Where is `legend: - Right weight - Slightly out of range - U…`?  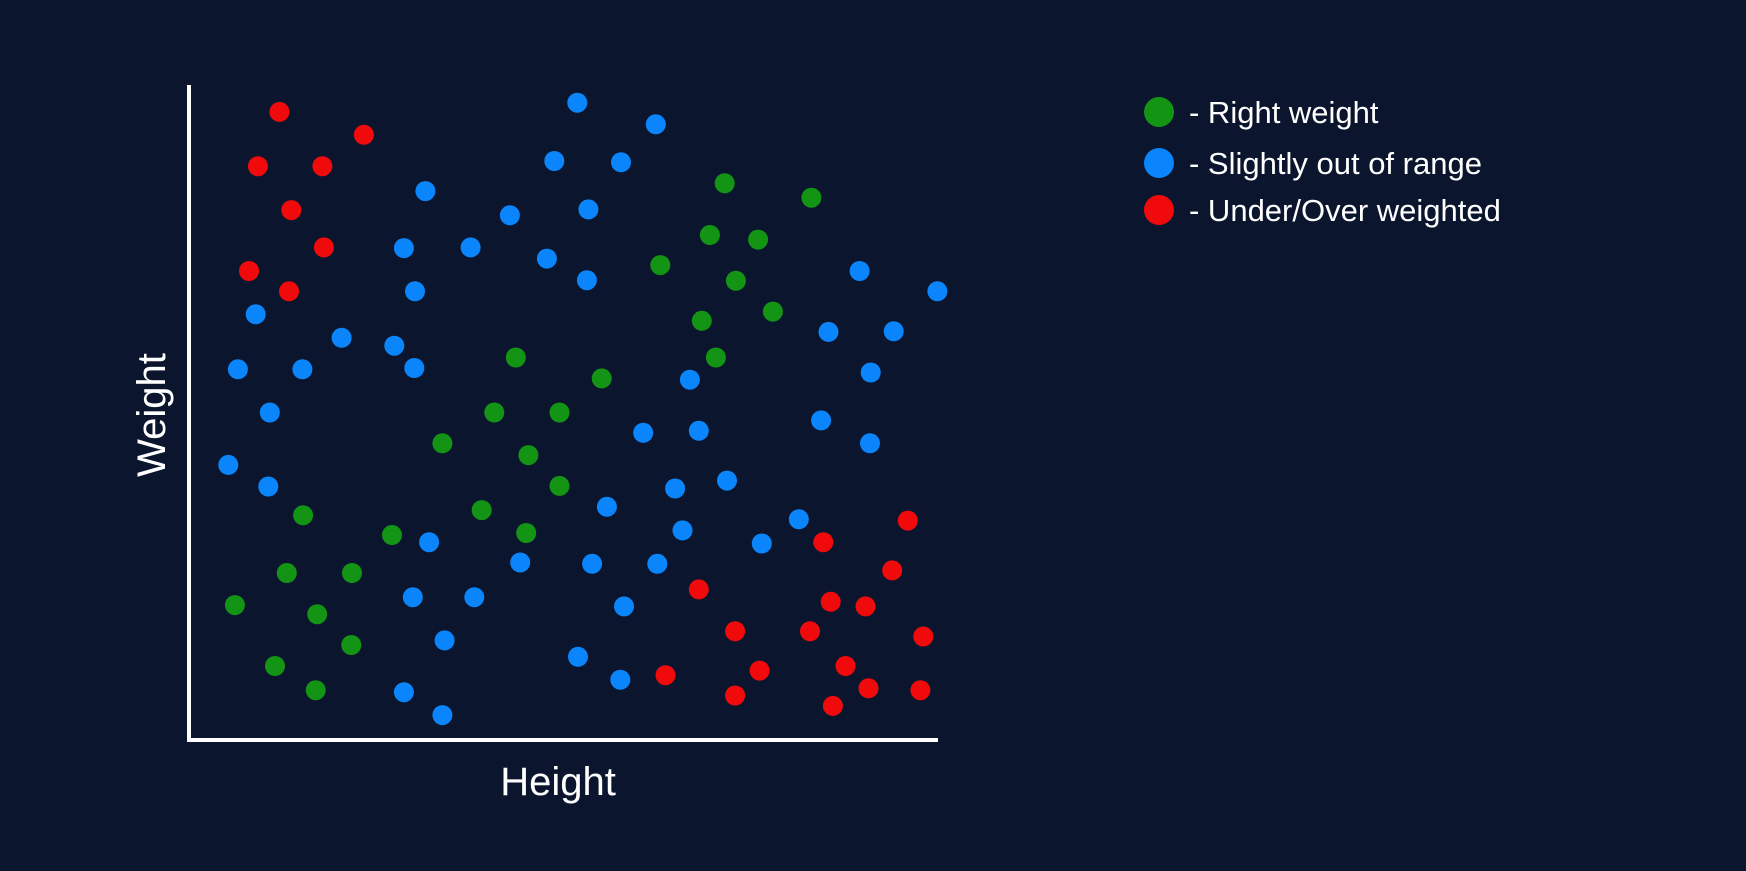
legend: - Right weight - Slightly out of range - U… is located at coordinates (1322, 161).